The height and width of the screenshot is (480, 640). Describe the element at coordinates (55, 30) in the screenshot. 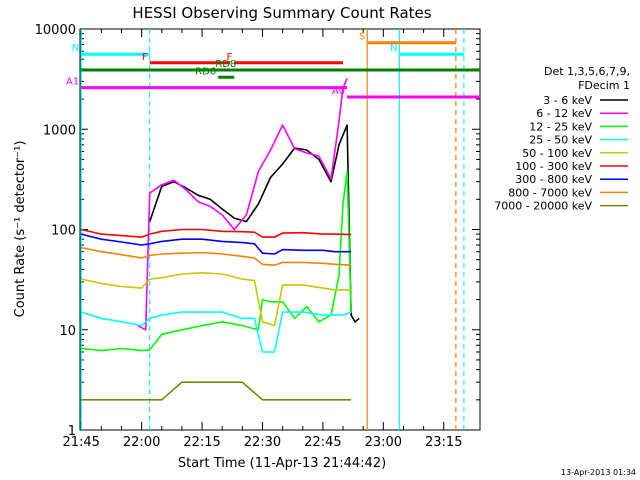

I see `y-tick-label-4: 10000` at that location.